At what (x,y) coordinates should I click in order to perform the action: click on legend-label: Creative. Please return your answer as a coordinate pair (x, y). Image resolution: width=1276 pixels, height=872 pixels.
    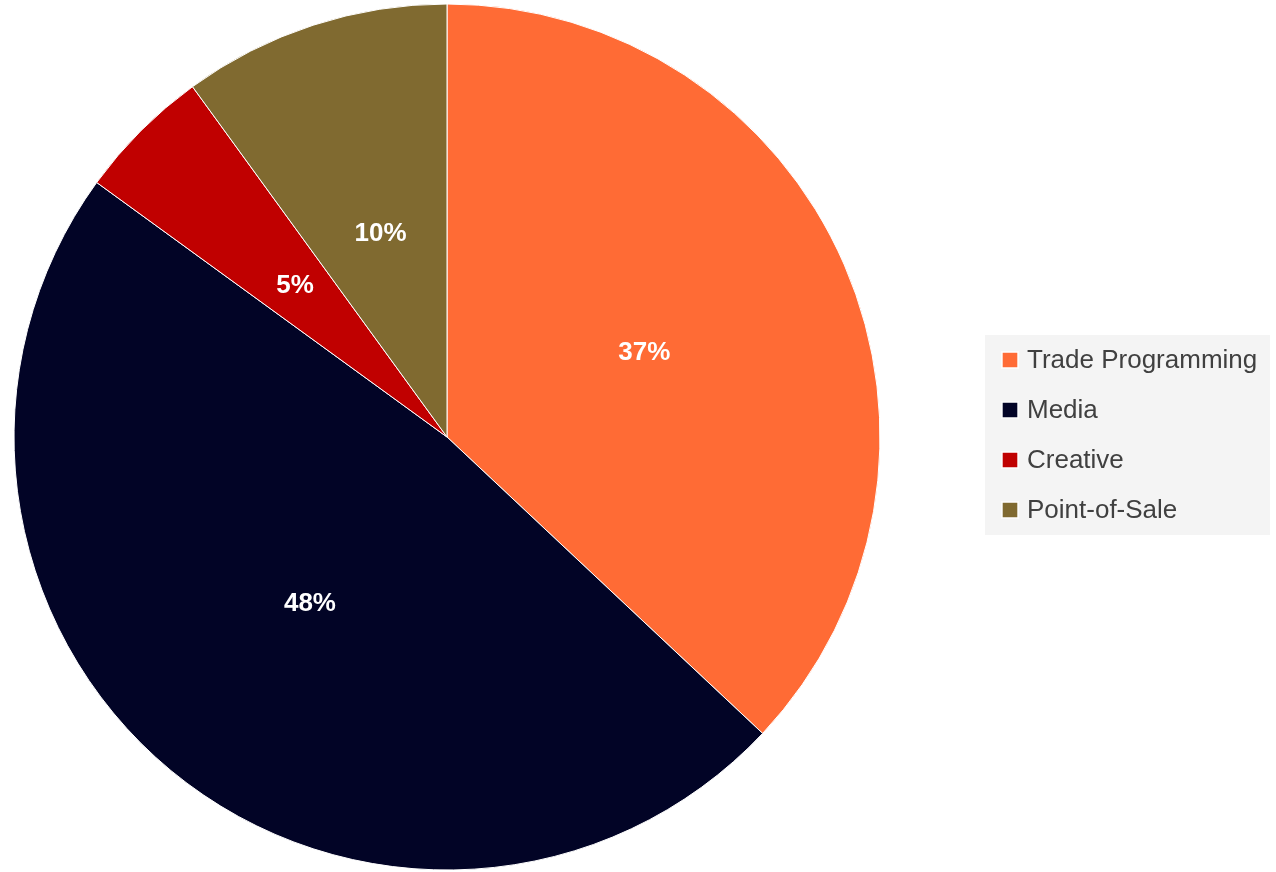
    Looking at the image, I should click on (1075, 459).